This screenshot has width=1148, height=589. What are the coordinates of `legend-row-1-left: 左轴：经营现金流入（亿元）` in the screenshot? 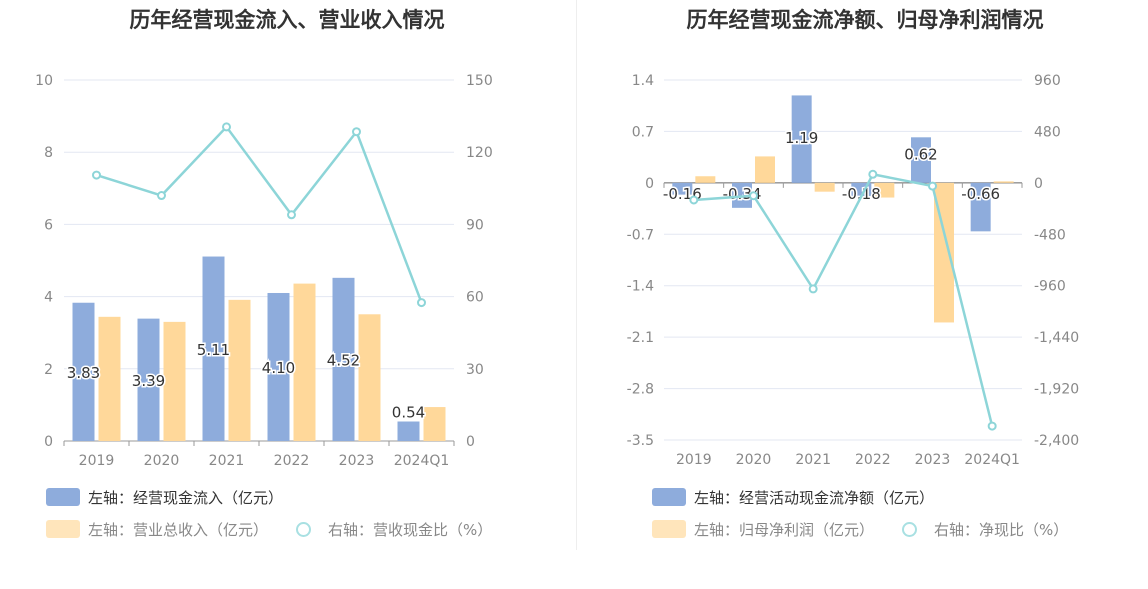 It's located at (173, 497).